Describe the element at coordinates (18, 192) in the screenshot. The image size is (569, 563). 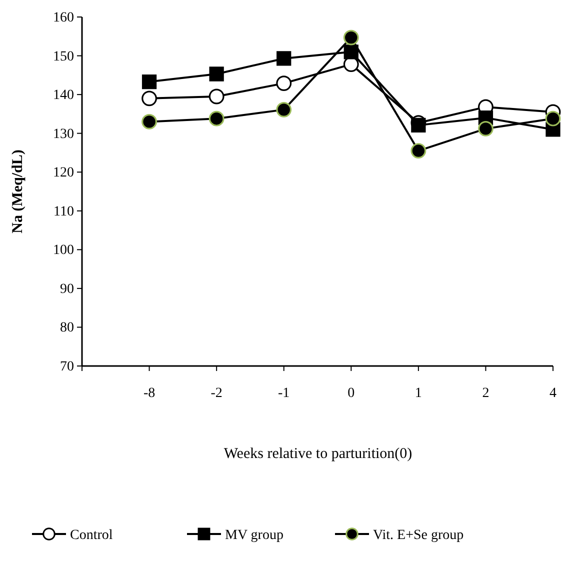
I see `y-axis-title: Na (Meq/dL)` at that location.